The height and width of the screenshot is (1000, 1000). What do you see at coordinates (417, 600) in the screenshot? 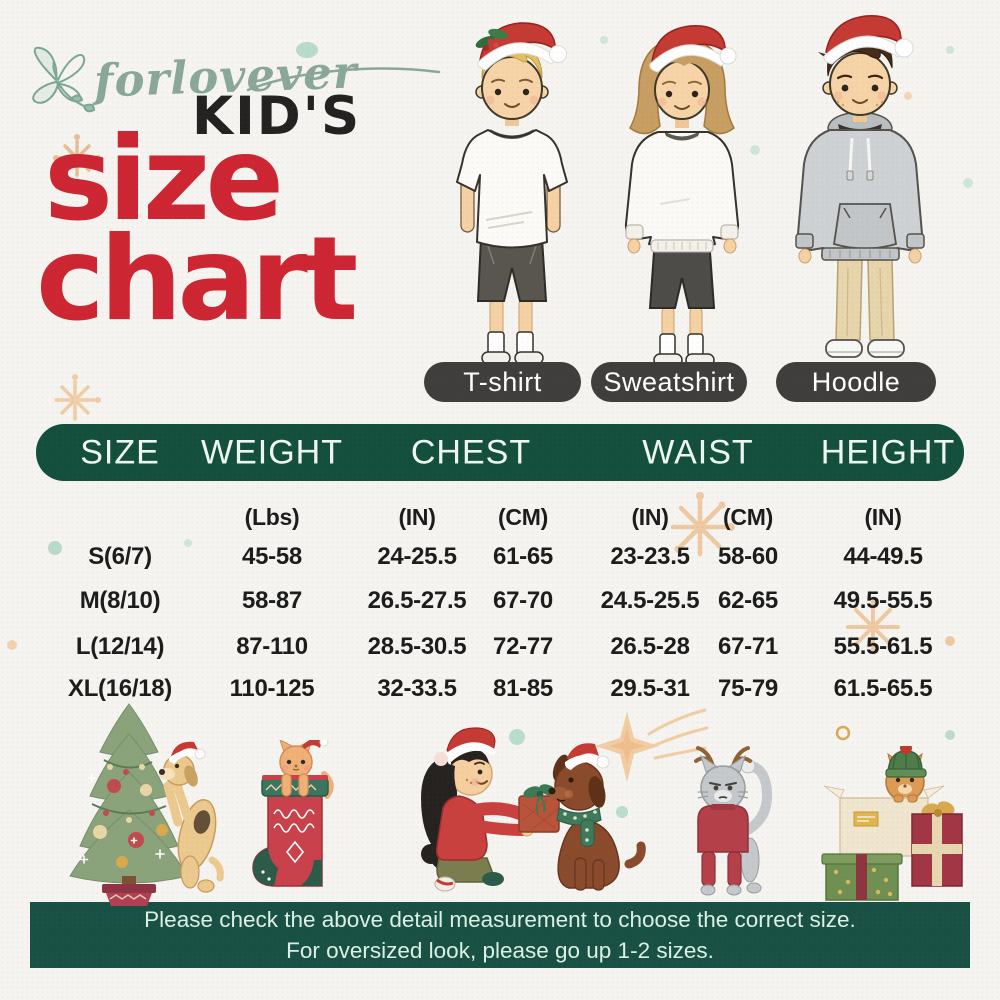
I see `table-cell: 26.5-27.5` at bounding box center [417, 600].